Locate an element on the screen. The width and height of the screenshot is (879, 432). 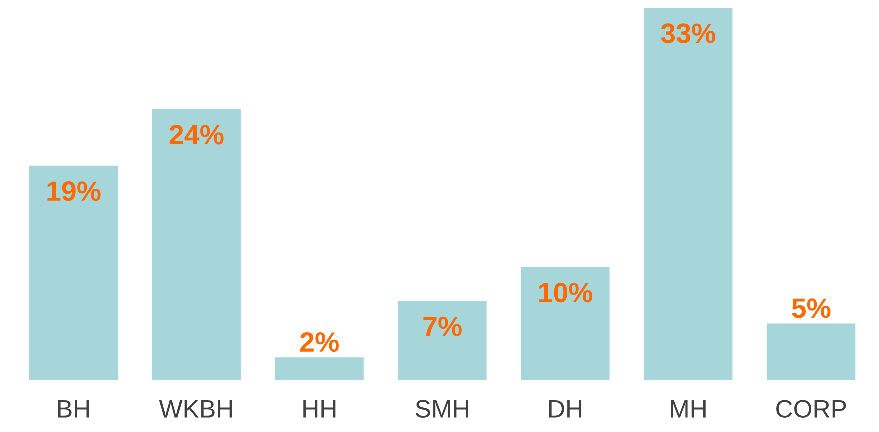
data-label: 5% is located at coordinates (811, 308).